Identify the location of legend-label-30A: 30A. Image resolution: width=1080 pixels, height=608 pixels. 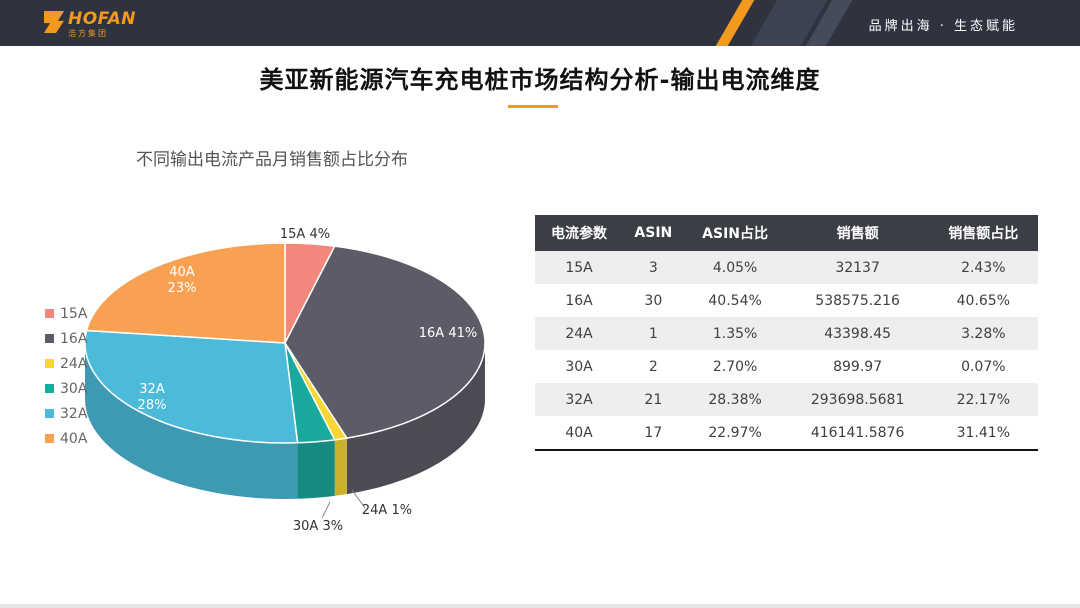
(74, 389).